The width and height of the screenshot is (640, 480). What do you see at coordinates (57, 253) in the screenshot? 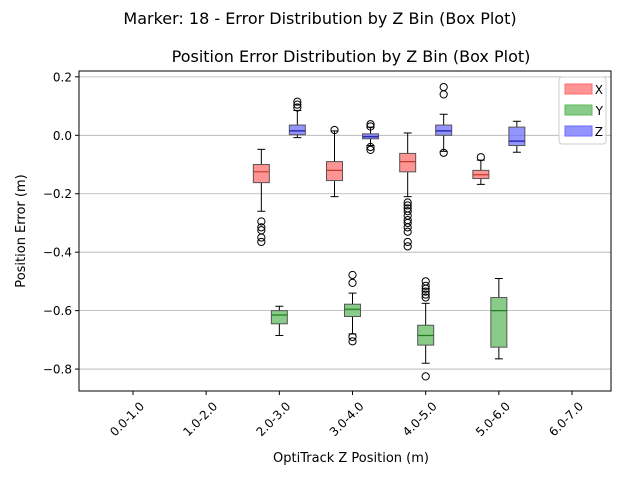
I see `y-tick-label: −0.4` at bounding box center [57, 253].